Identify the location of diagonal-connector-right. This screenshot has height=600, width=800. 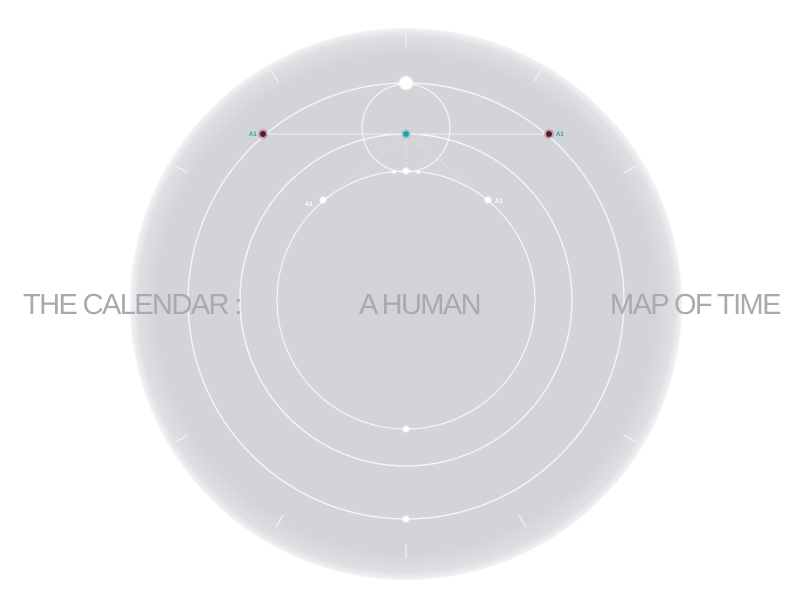
(447, 167).